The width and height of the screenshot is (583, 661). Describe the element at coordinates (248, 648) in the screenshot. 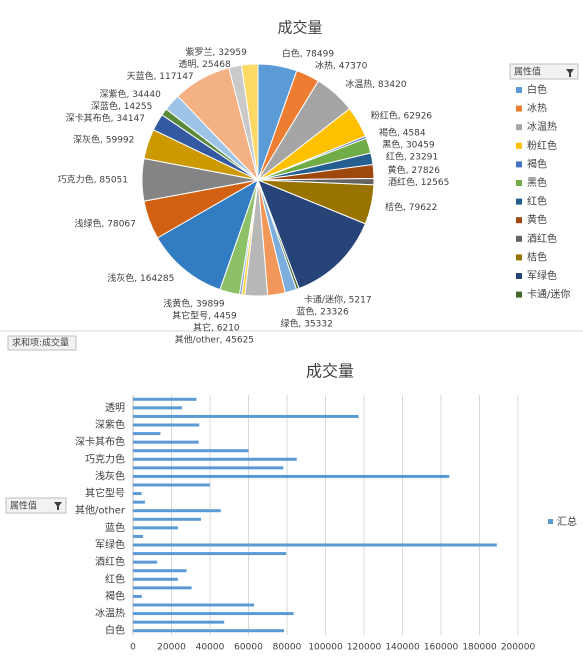

I see `x-tick-label: 60000` at that location.